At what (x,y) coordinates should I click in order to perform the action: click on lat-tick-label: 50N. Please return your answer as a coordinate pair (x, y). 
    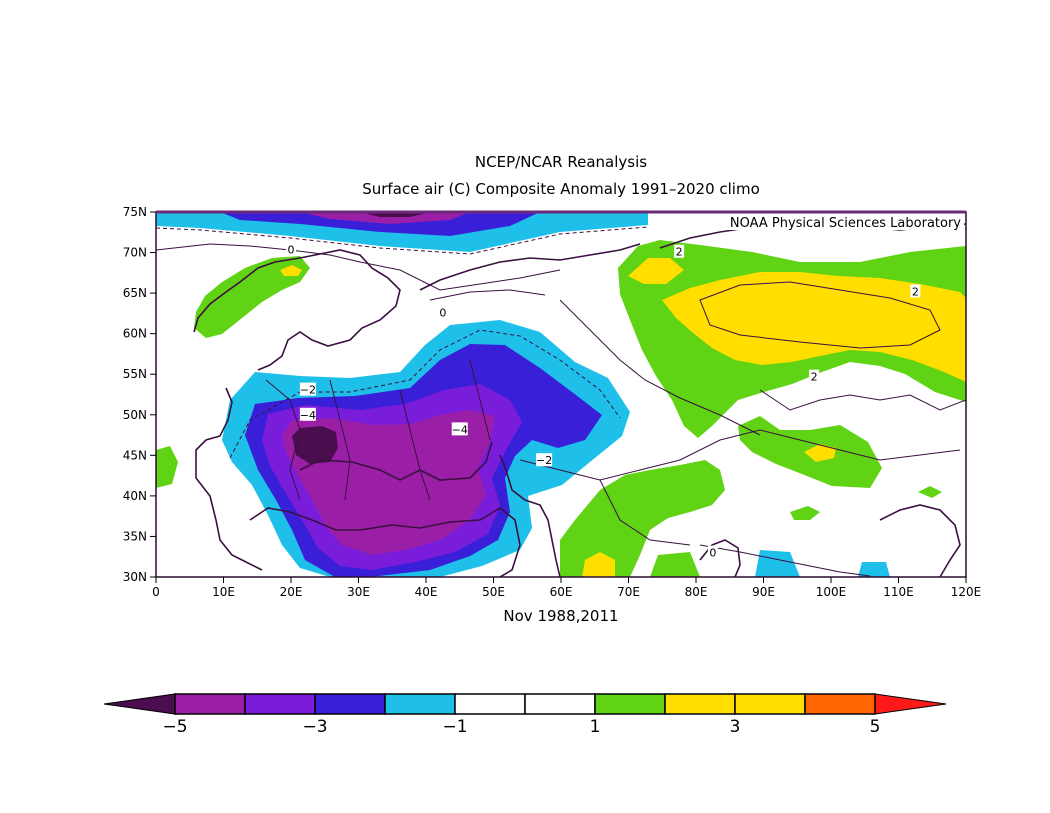
    Looking at the image, I should click on (135, 415).